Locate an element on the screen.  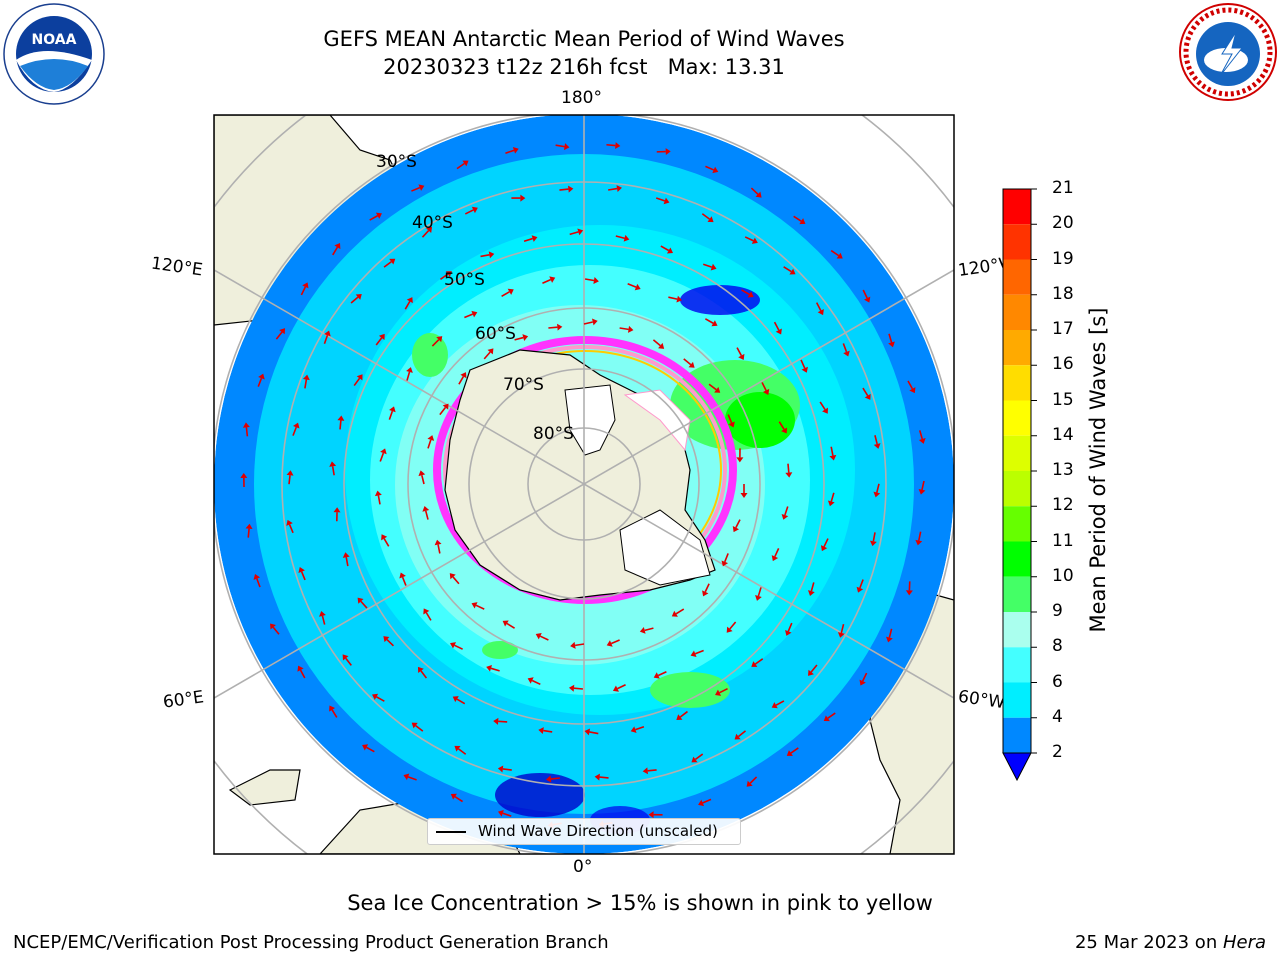
colorbar-tick-label: 19 is located at coordinates (1063, 258).